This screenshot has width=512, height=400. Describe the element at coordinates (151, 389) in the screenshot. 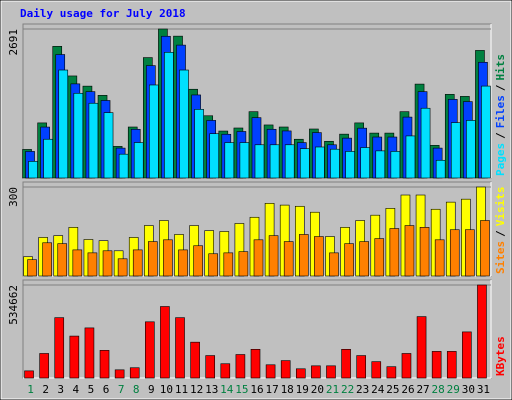

I see `x-tick-label: 9` at that location.